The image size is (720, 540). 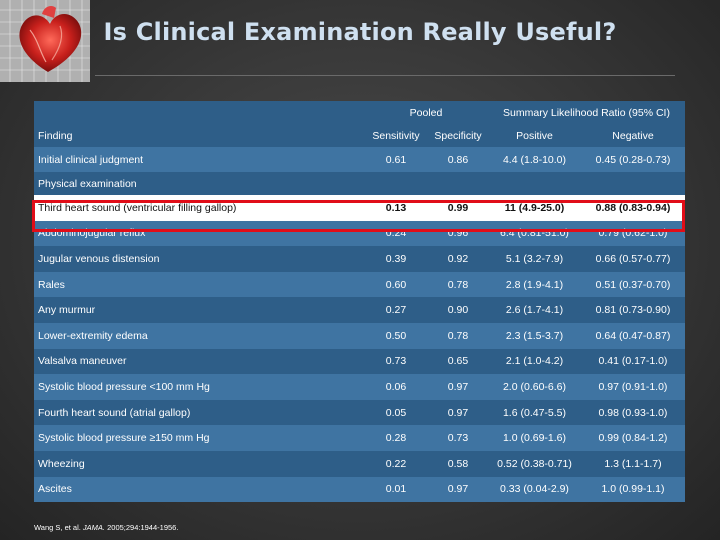 I want to click on likelihood-ratio-group-header: Summary Likelihood Ratio (95% CI), so click(x=586, y=112).